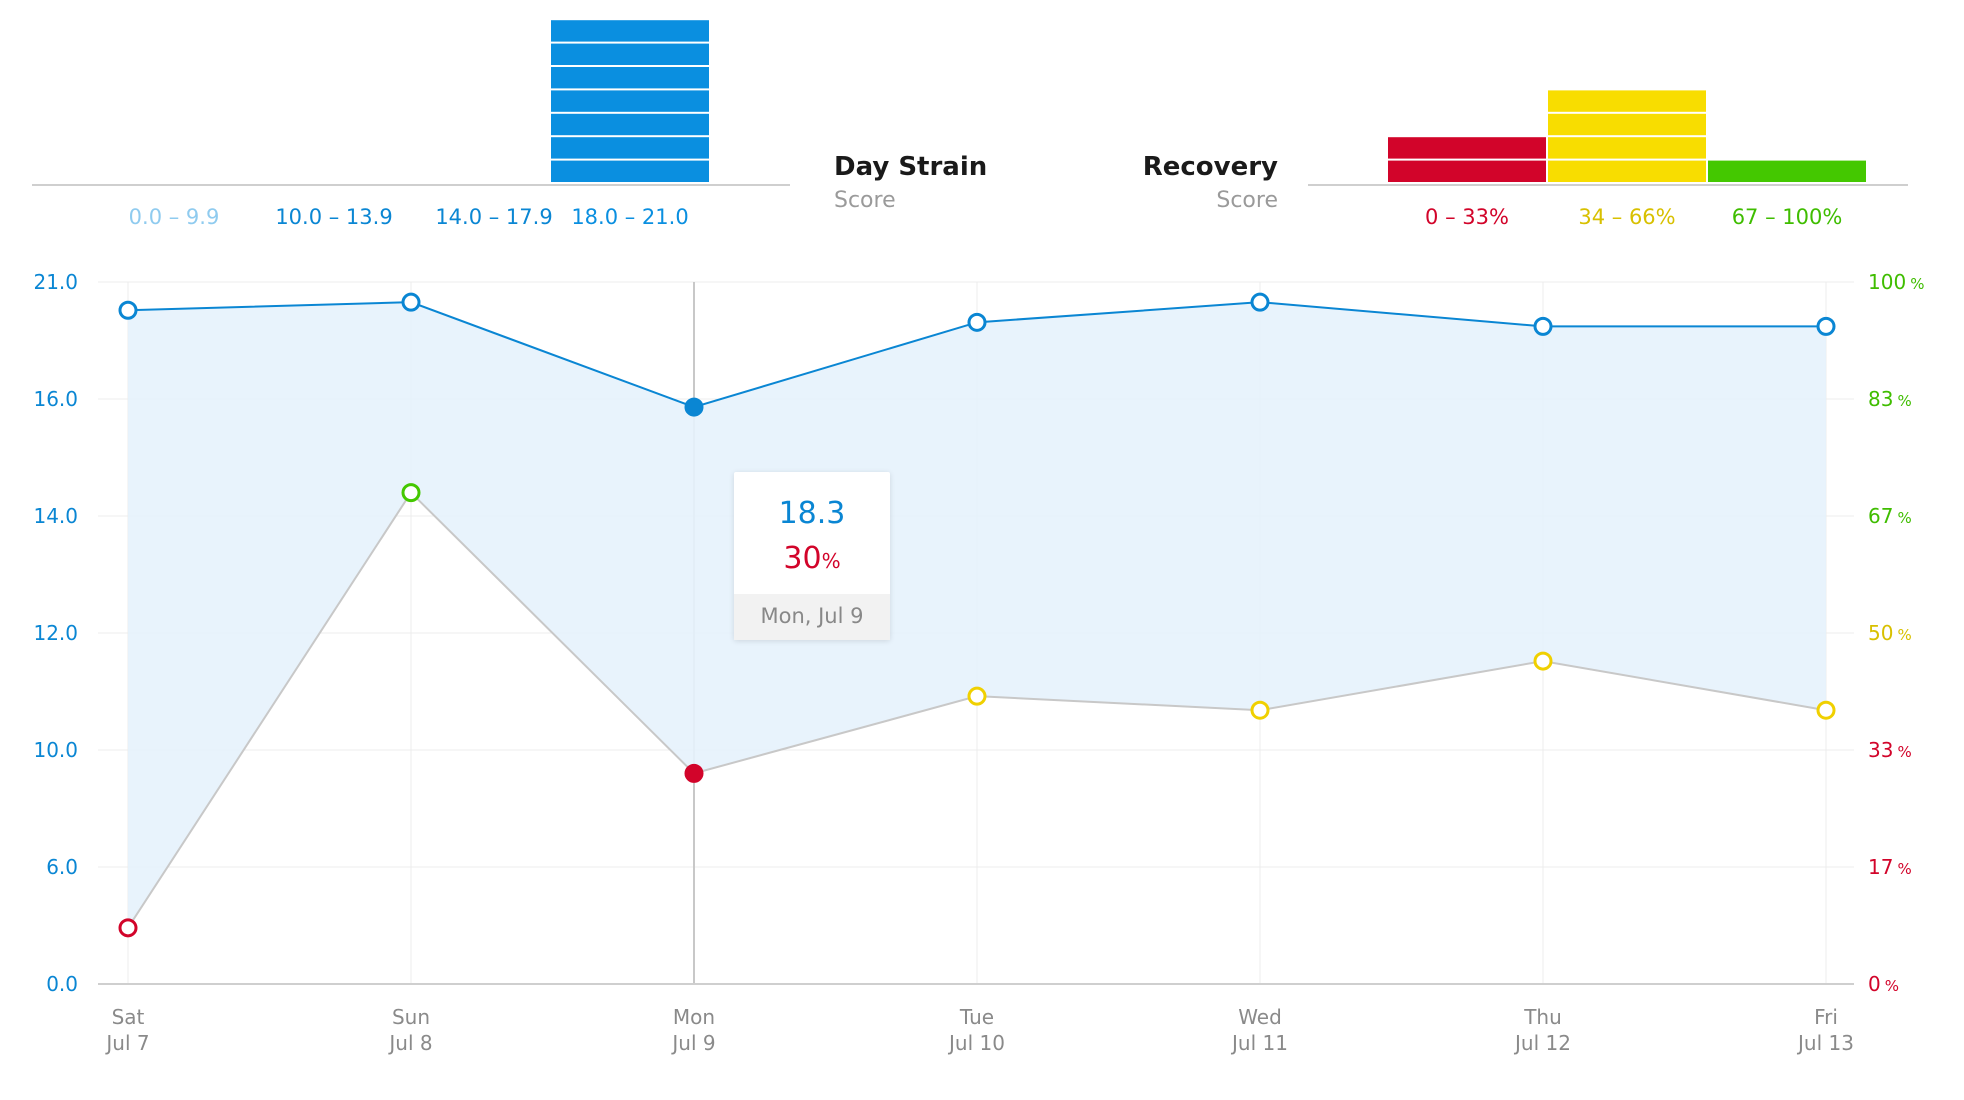  I want to click on recovery-point-wed, so click(1260, 710).